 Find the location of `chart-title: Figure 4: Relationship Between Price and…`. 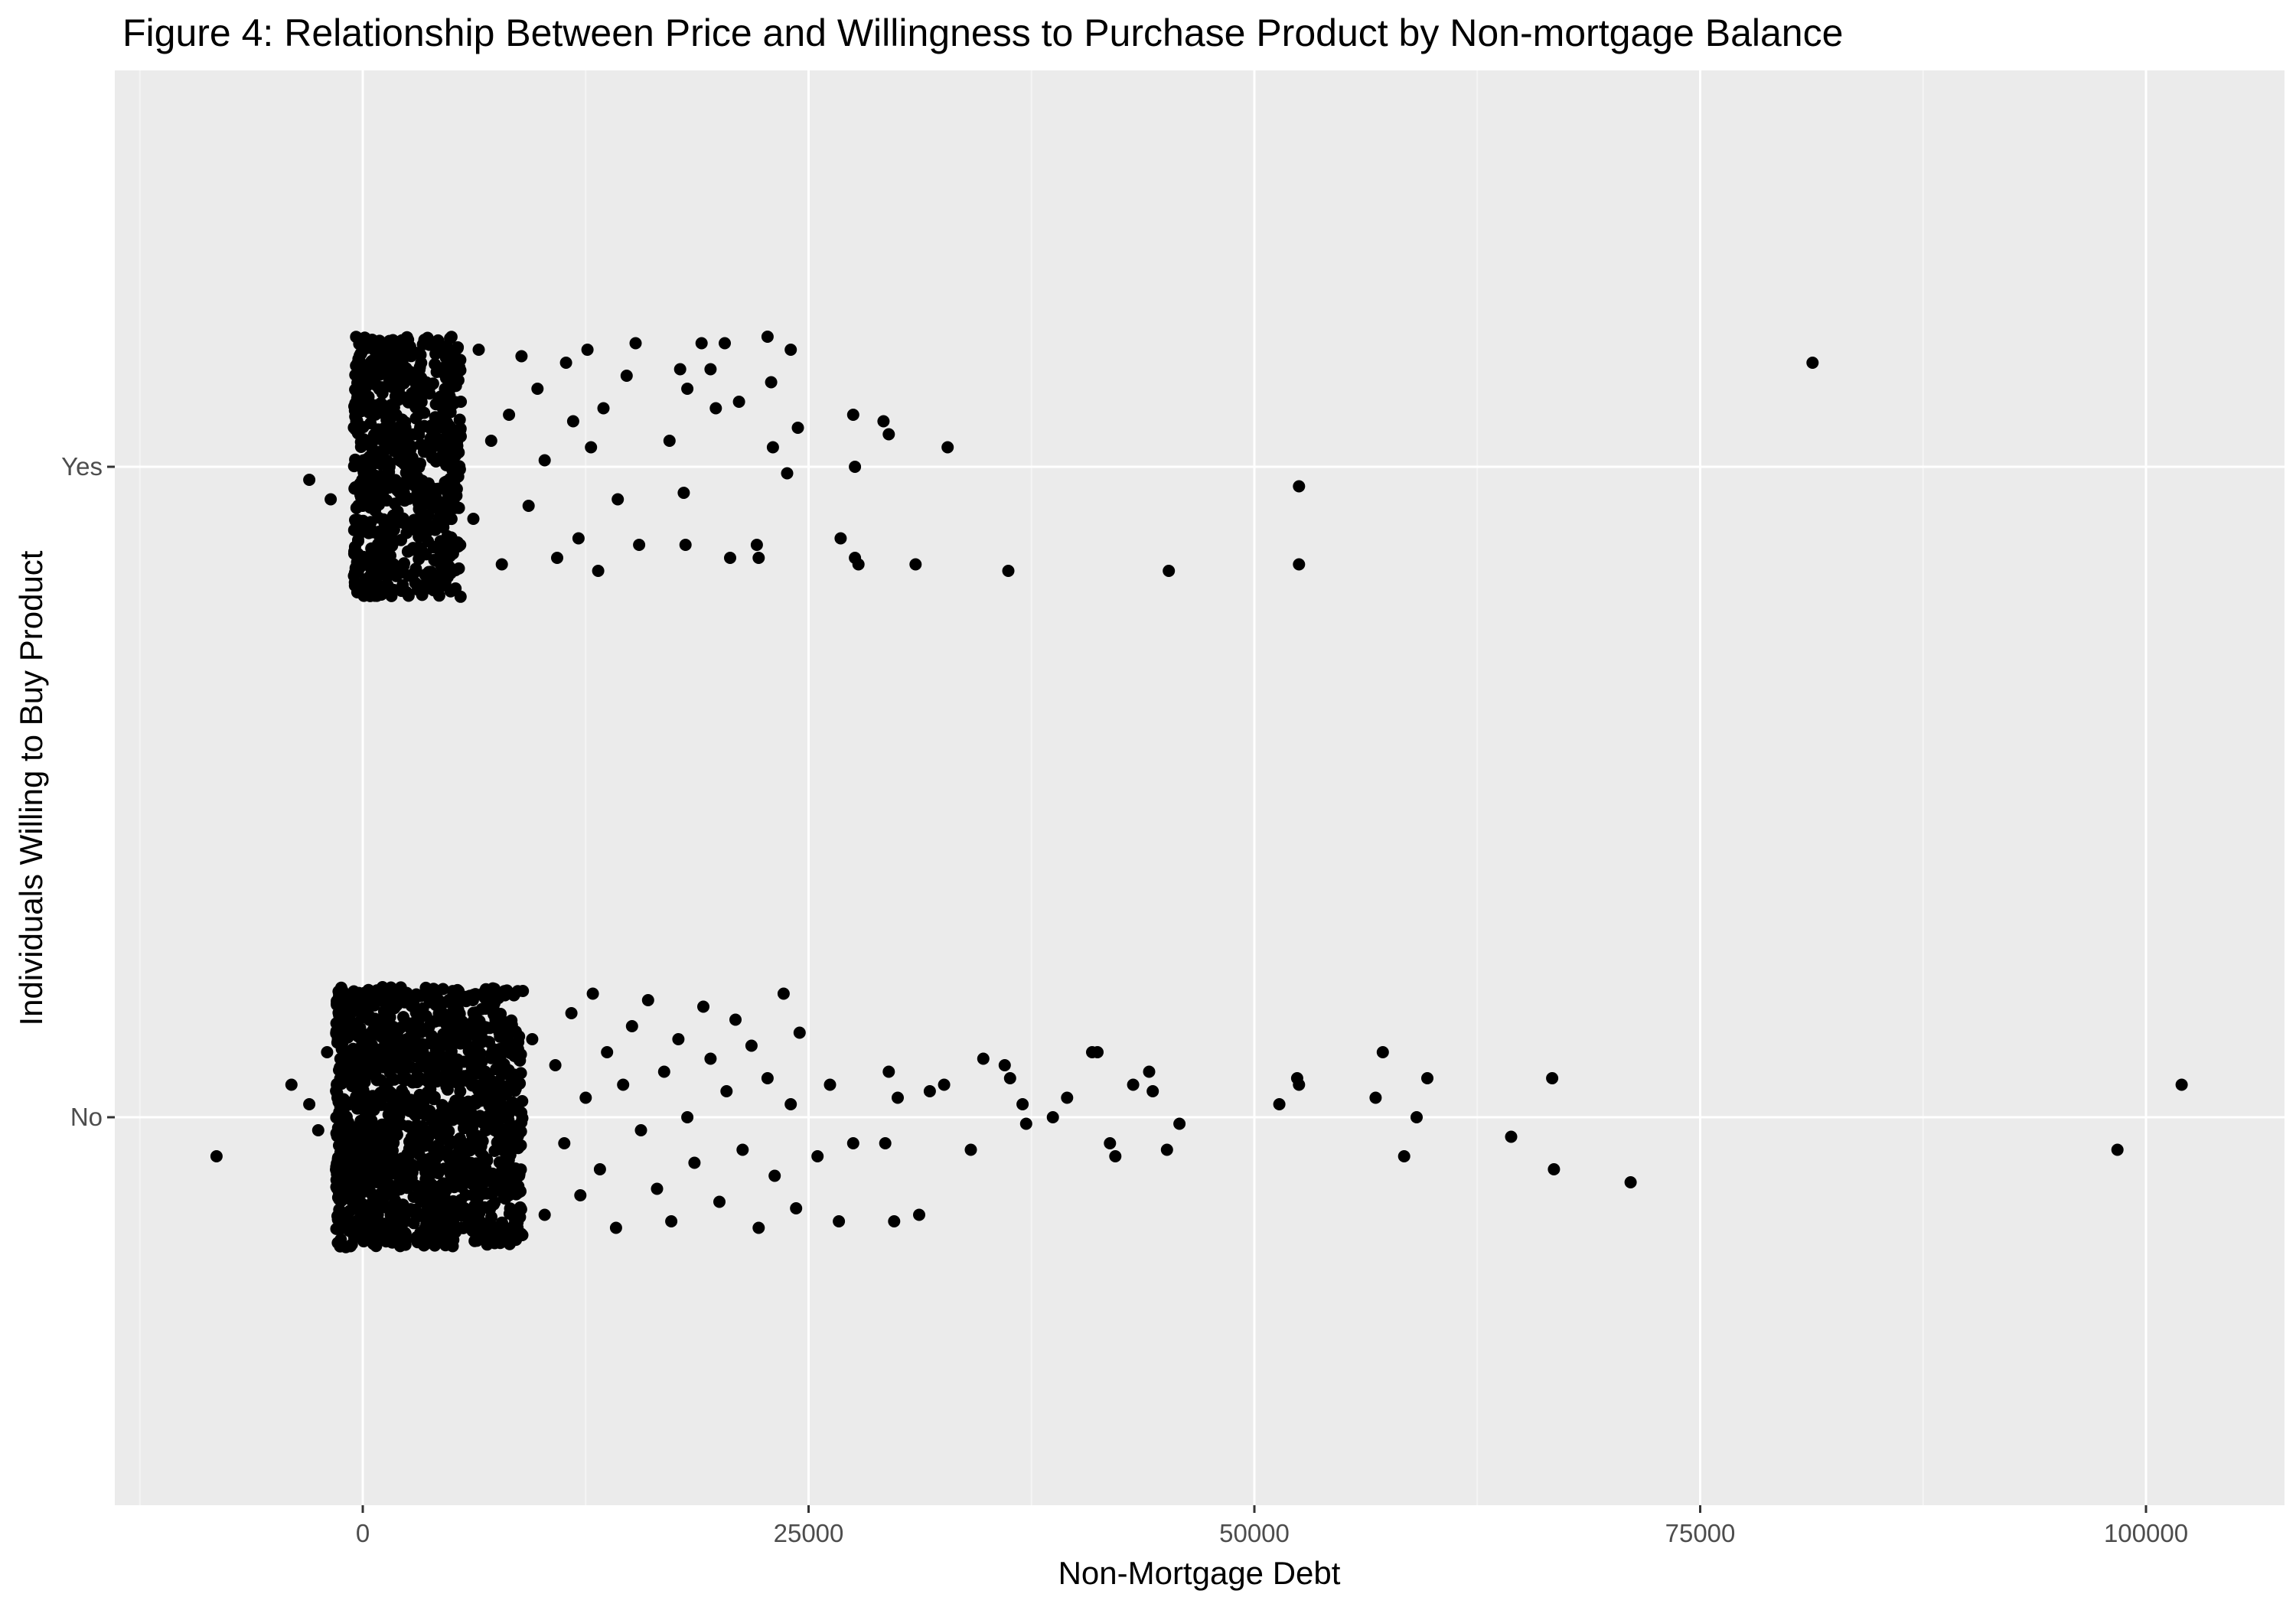

chart-title: Figure 4: Relationship Between Price and… is located at coordinates (982, 32).